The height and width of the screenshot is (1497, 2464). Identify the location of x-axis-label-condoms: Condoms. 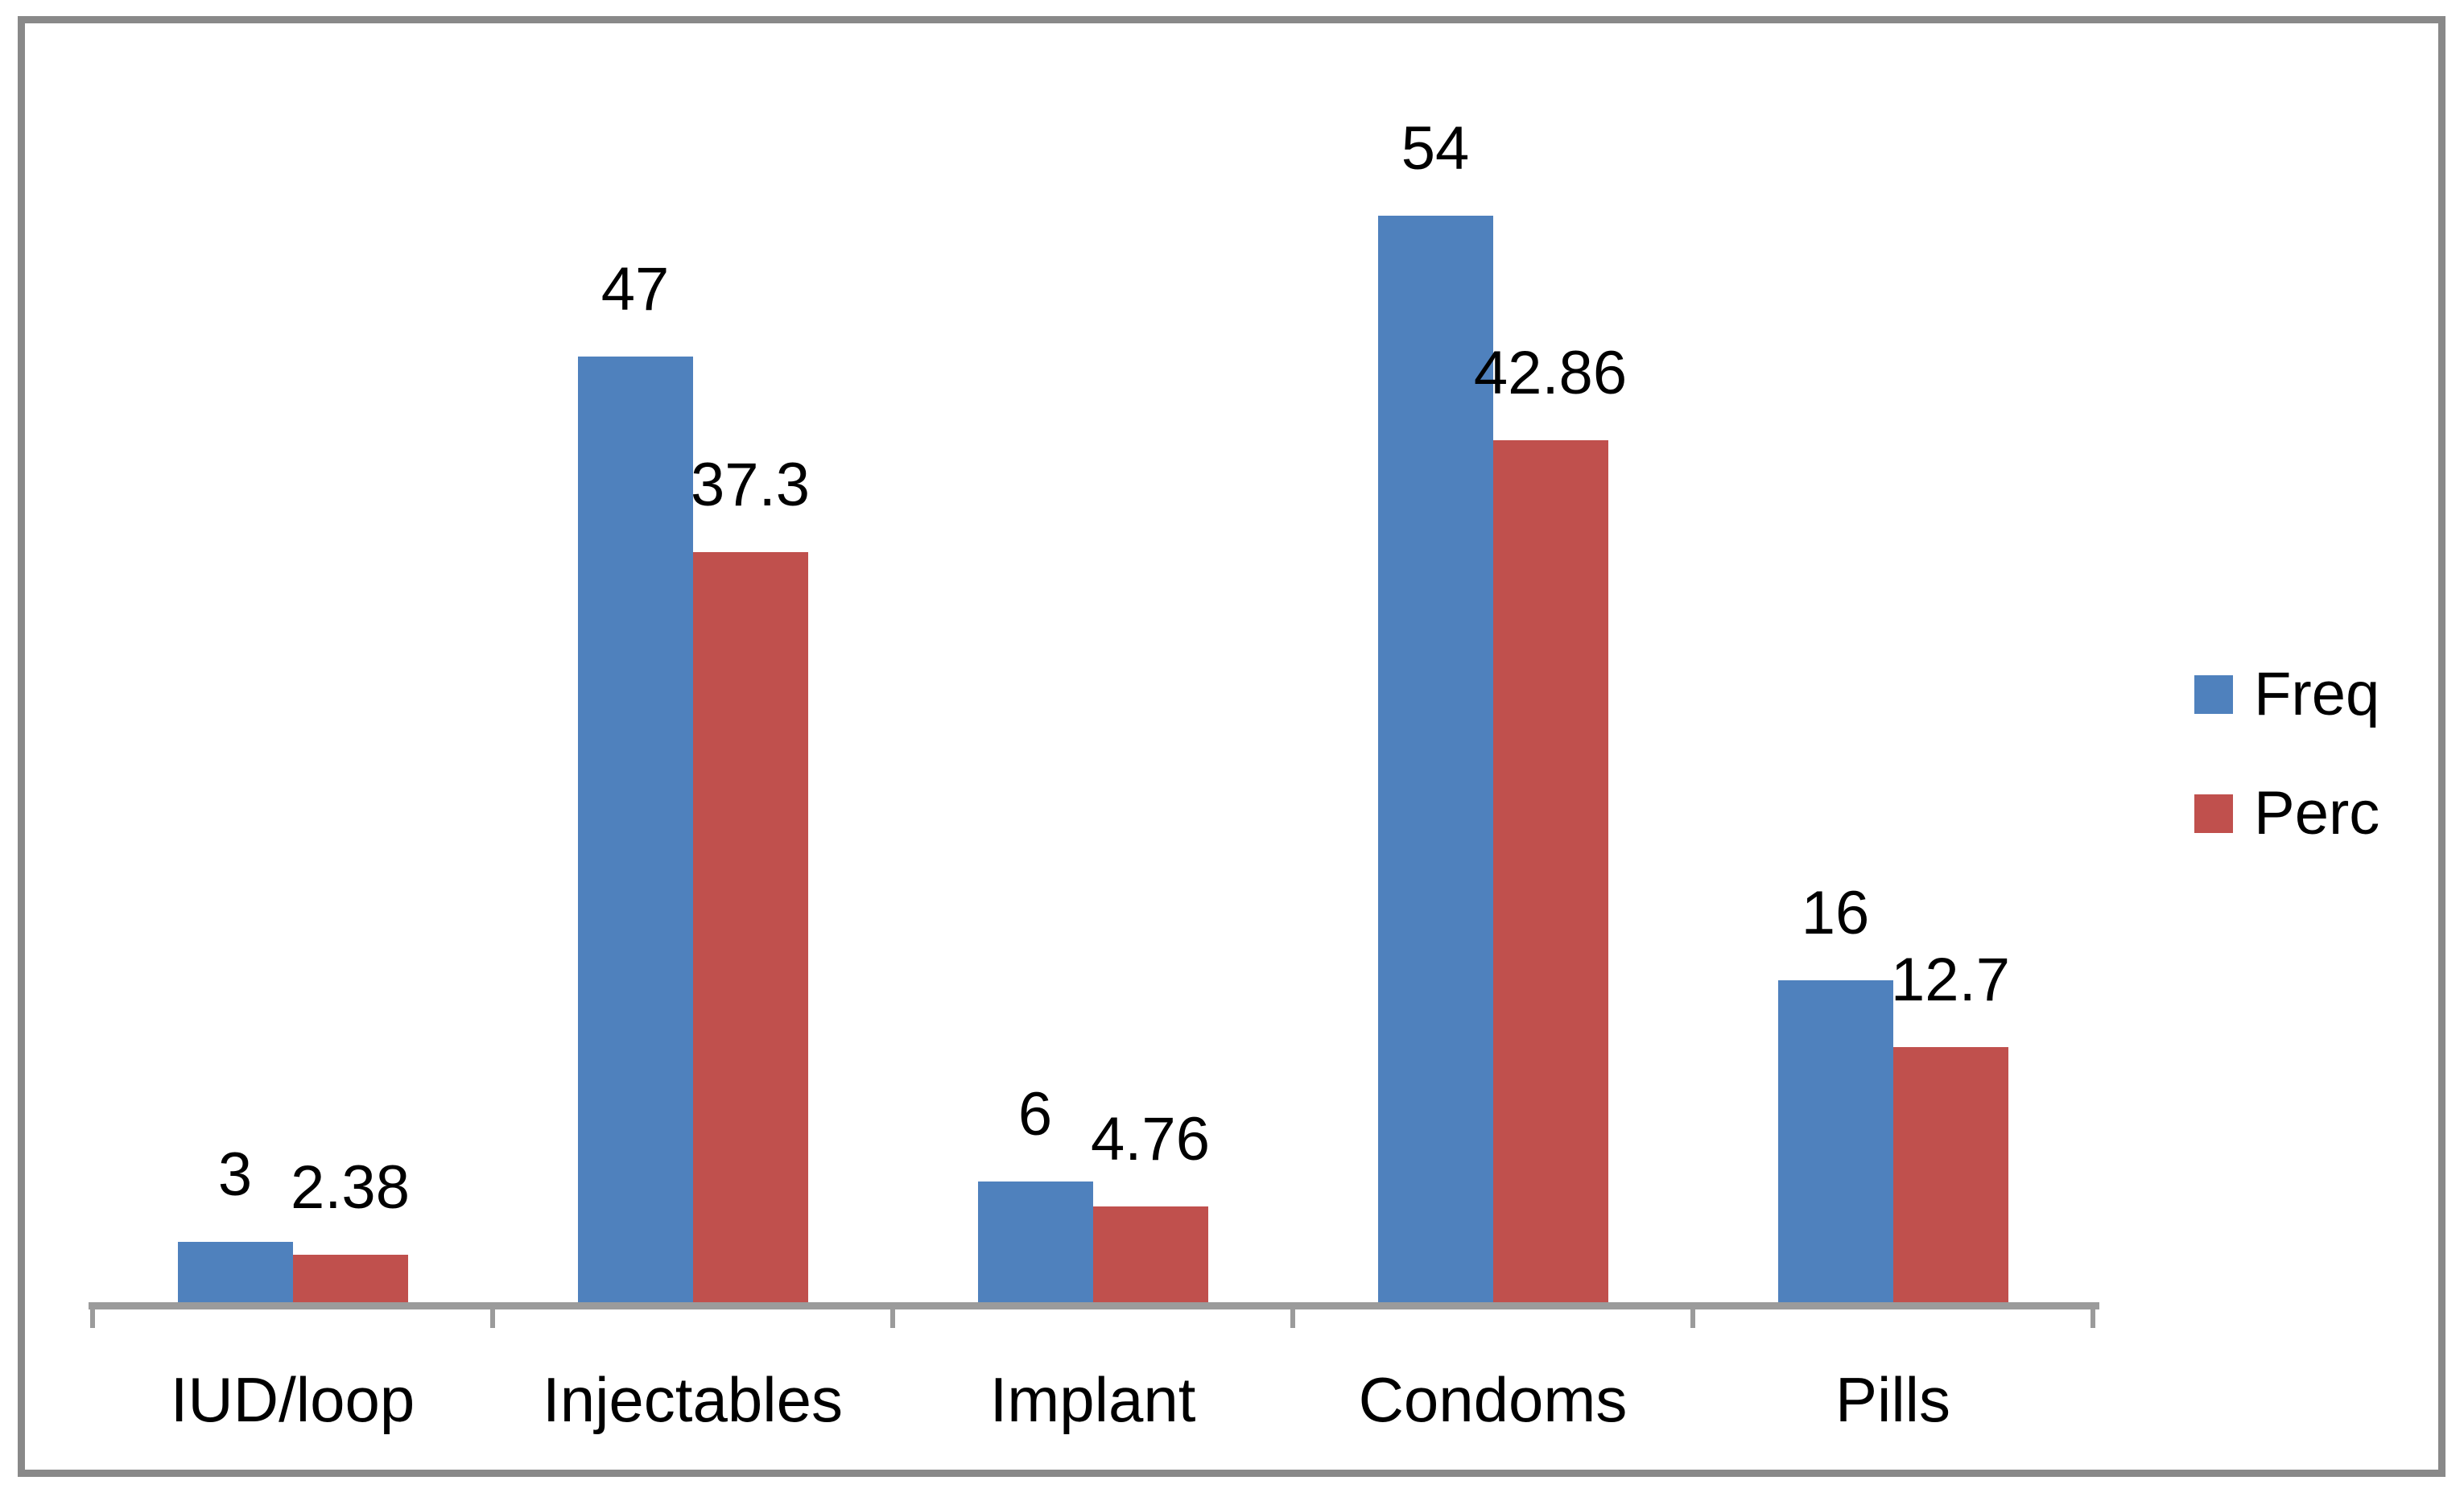
(1493, 1399).